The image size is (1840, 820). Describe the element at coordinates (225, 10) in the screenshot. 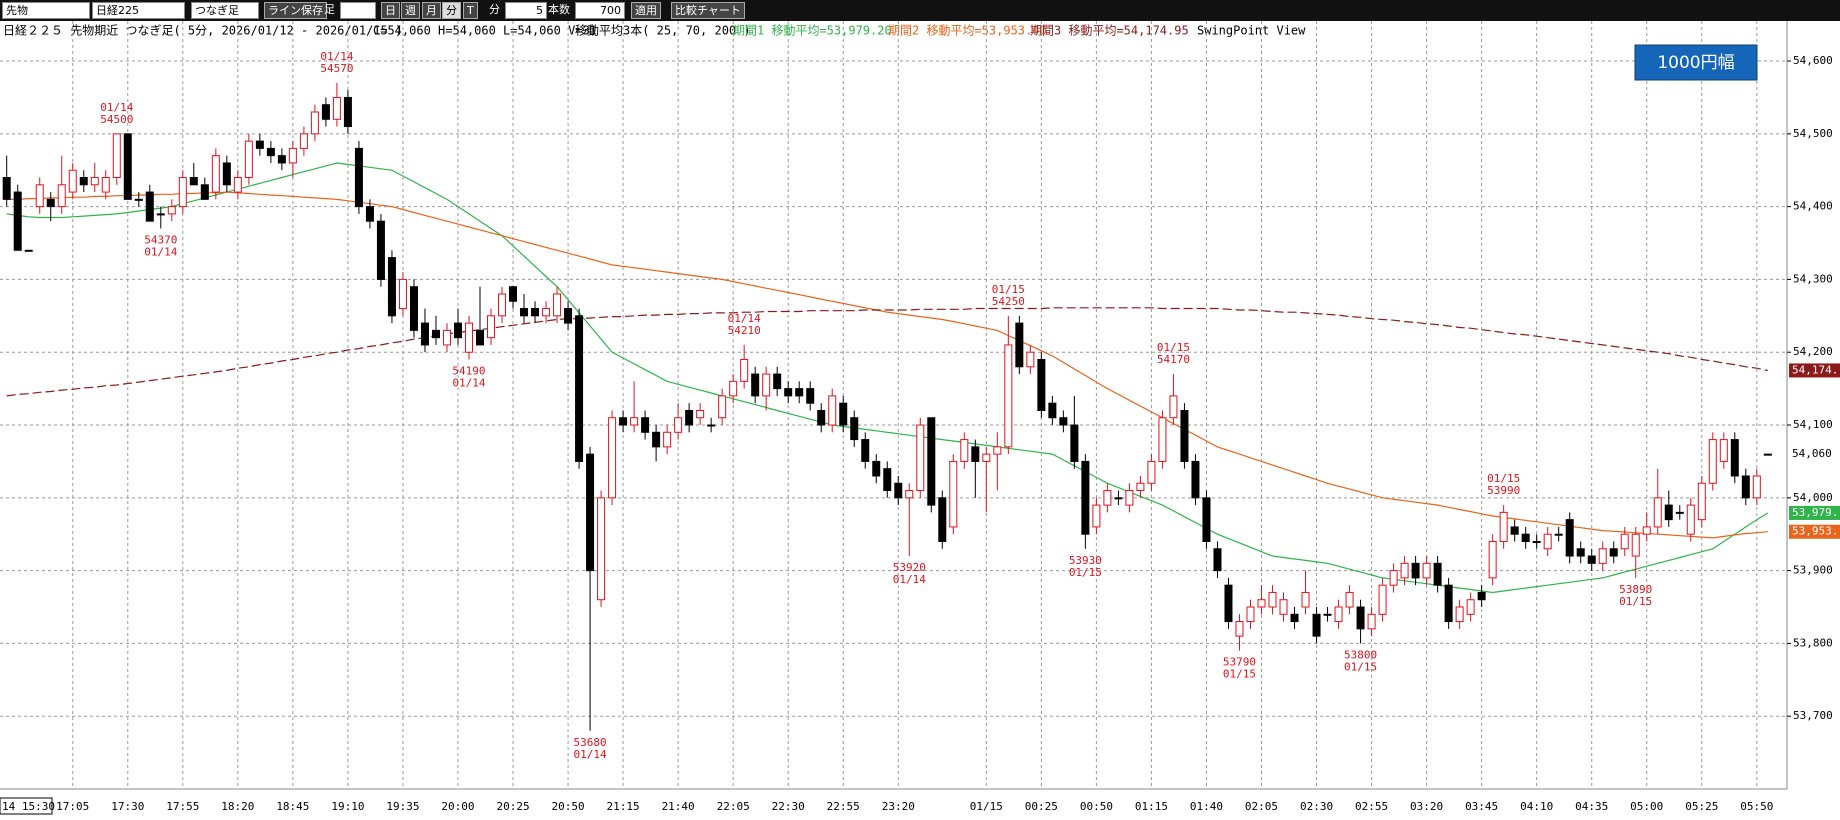

I see `kind-select: つなぎ足` at that location.